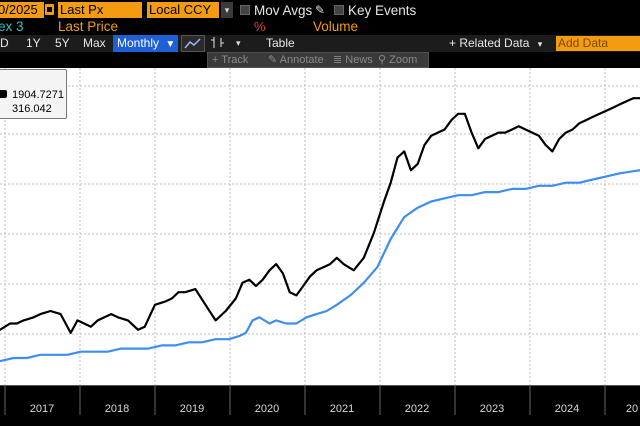  What do you see at coordinates (170, 44) in the screenshot?
I see `frequency-arrow-icon: ▼` at bounding box center [170, 44].